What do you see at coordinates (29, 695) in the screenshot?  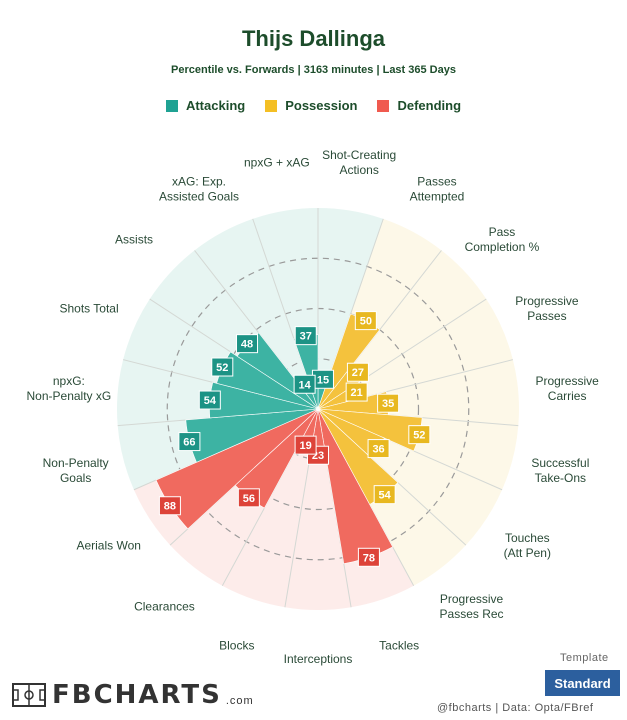 I see `pitch-icon` at bounding box center [29, 695].